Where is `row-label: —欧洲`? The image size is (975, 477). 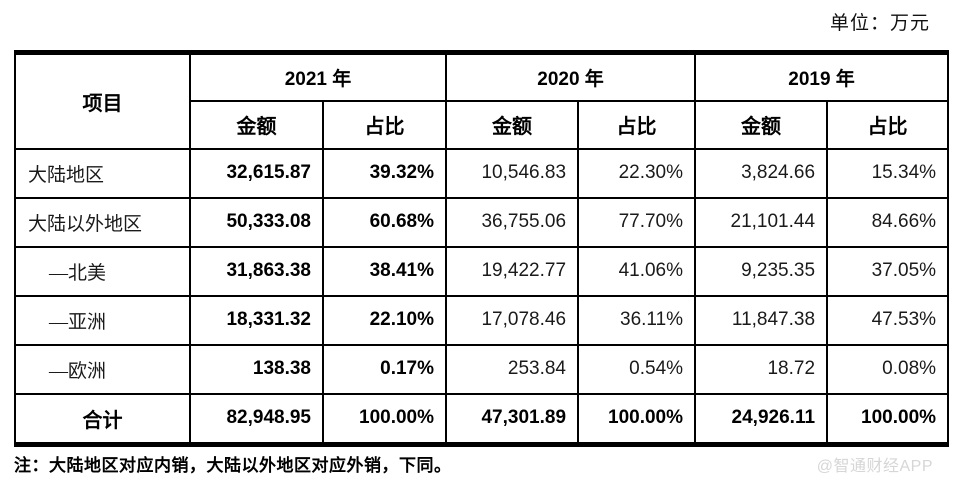 row-label: —欧洲 is located at coordinates (102, 369).